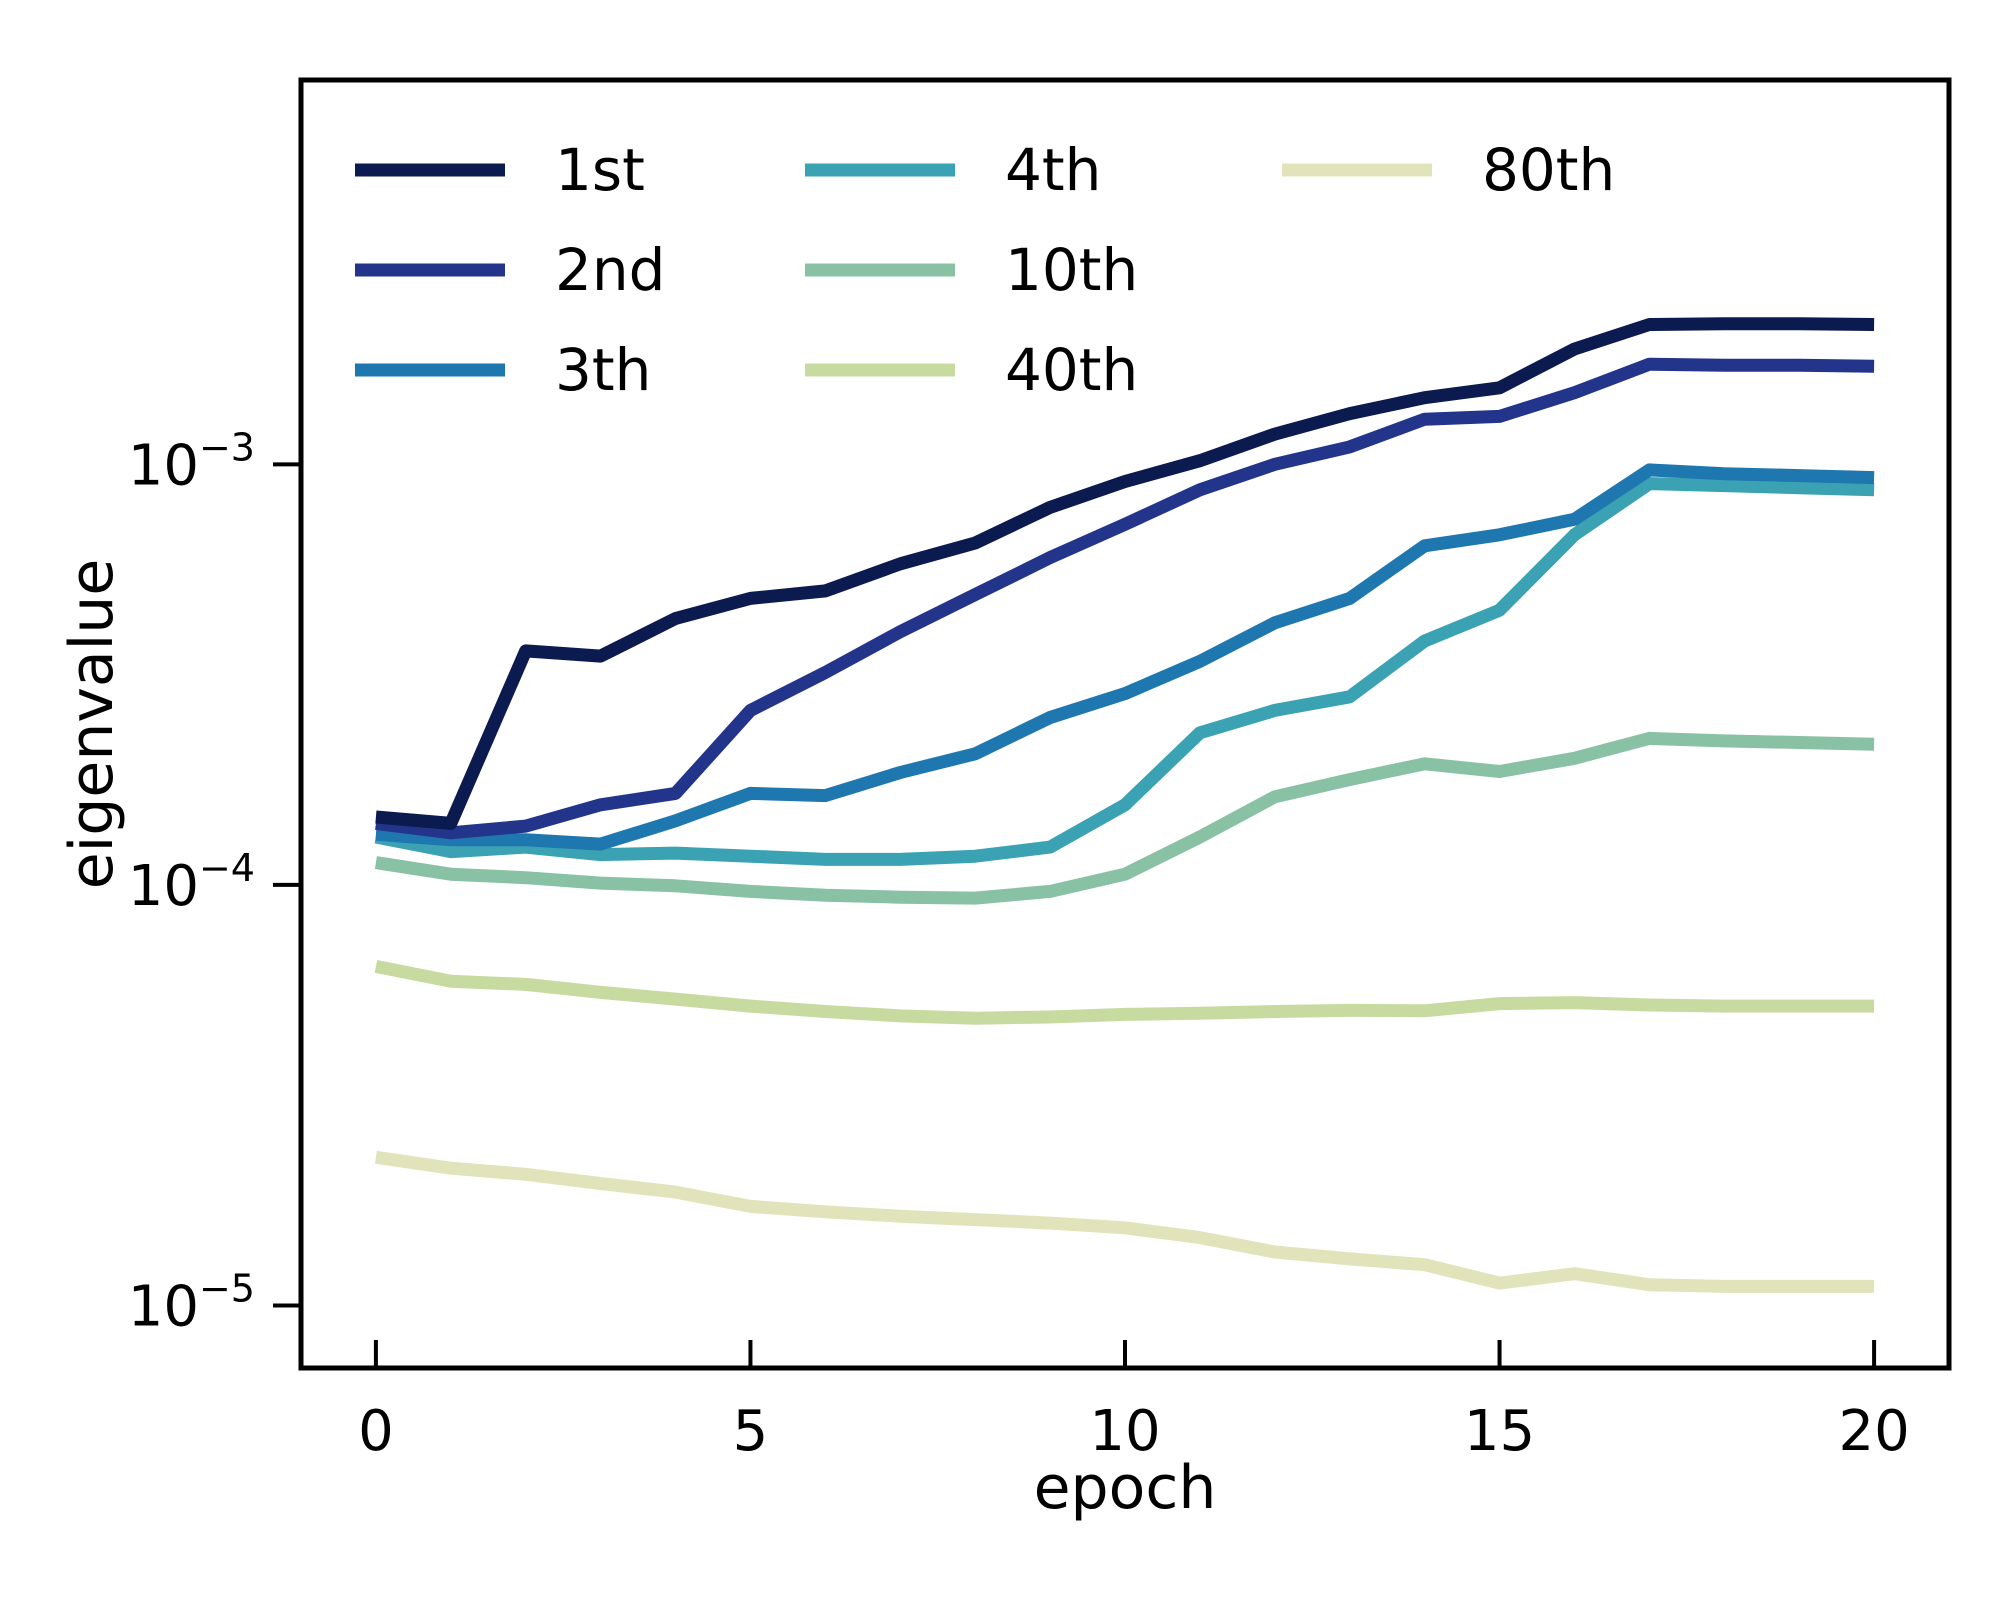  I want to click on legend-item-80th: 80th, so click(1448, 170).